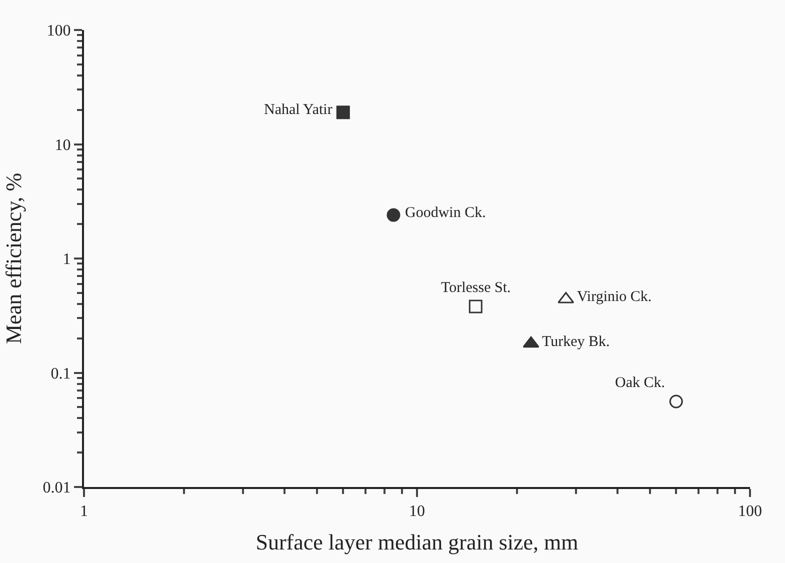  I want to click on series-label: Goodwin Ck., so click(445, 213).